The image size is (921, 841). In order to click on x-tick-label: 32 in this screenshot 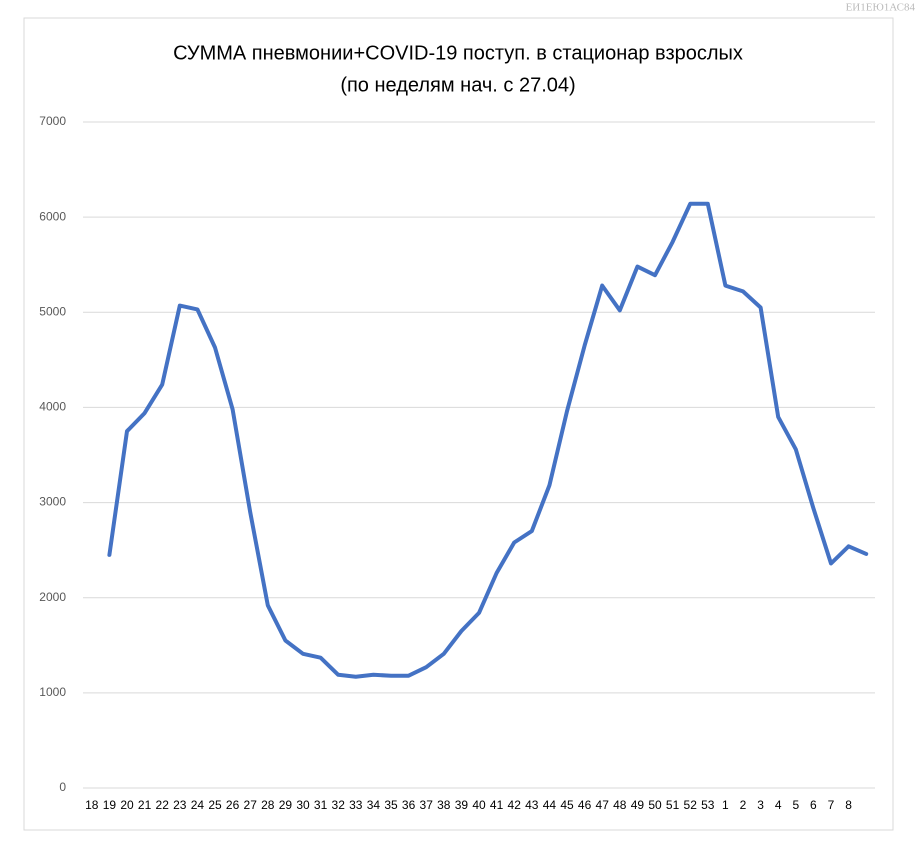, I will do `click(339, 805)`.